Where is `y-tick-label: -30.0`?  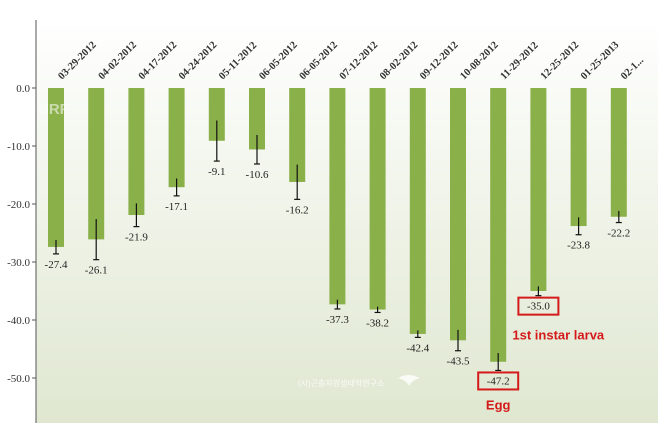
y-tick-label: -30.0 is located at coordinates (18, 263).